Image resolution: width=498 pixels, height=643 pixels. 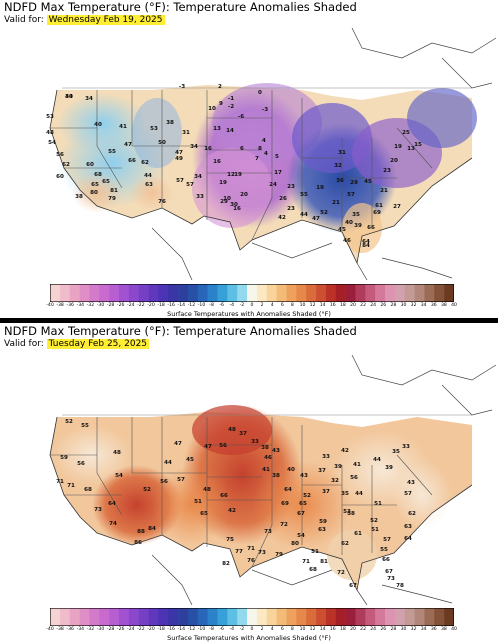 What do you see at coordinates (252, 293) in the screenshot?
I see `colorbar` at bounding box center [252, 293].